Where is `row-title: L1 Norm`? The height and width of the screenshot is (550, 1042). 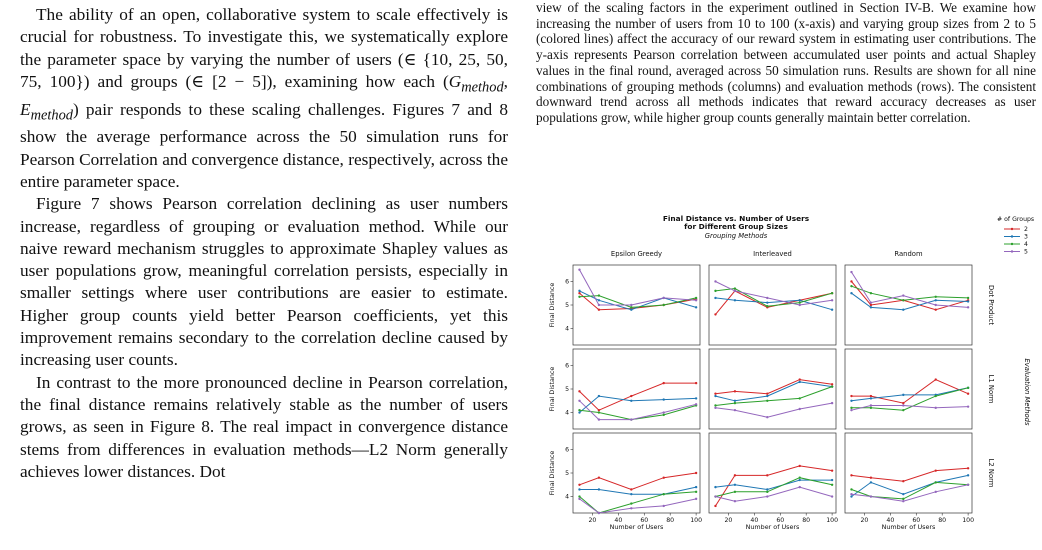 row-title: L1 Norm is located at coordinates (991, 389).